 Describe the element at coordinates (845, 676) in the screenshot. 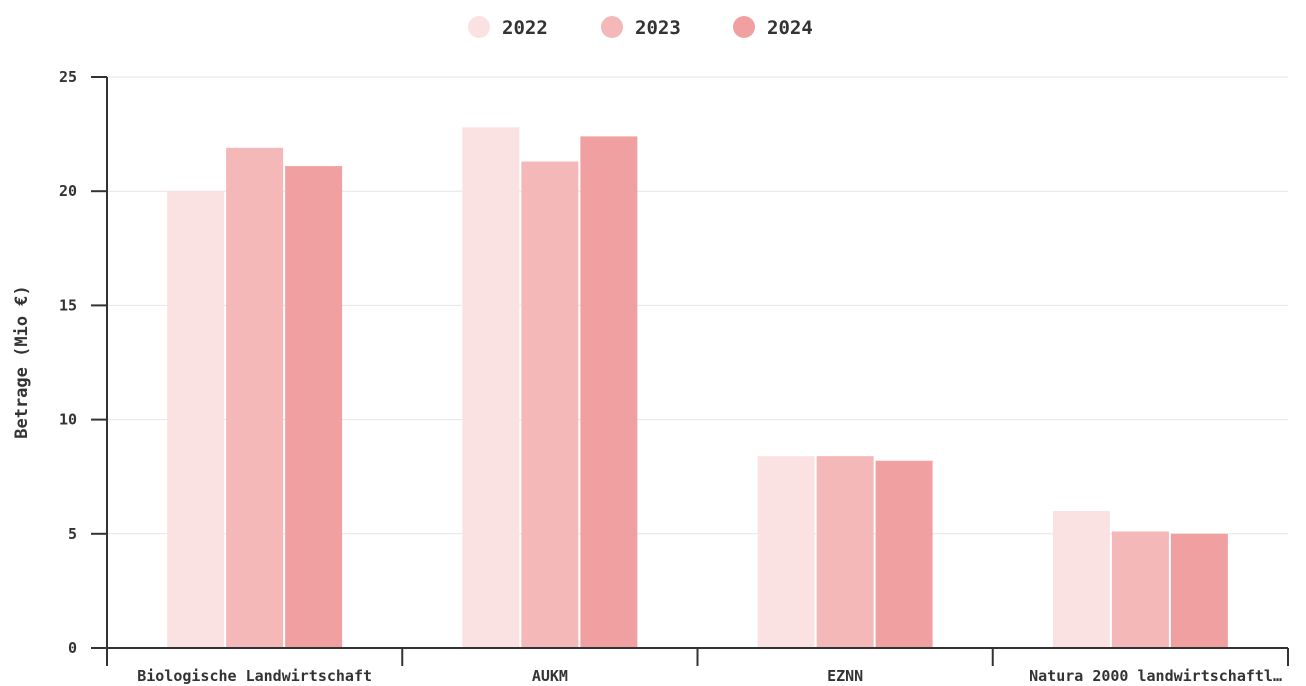

I see `x-tick-label: EZNN` at that location.